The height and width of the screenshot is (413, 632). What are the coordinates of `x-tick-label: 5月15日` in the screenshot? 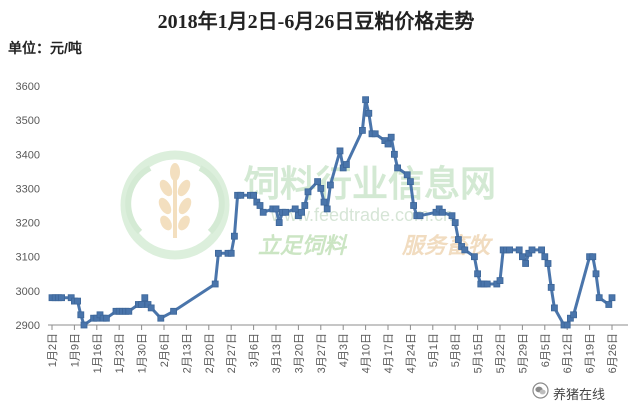 It's located at (479, 353).